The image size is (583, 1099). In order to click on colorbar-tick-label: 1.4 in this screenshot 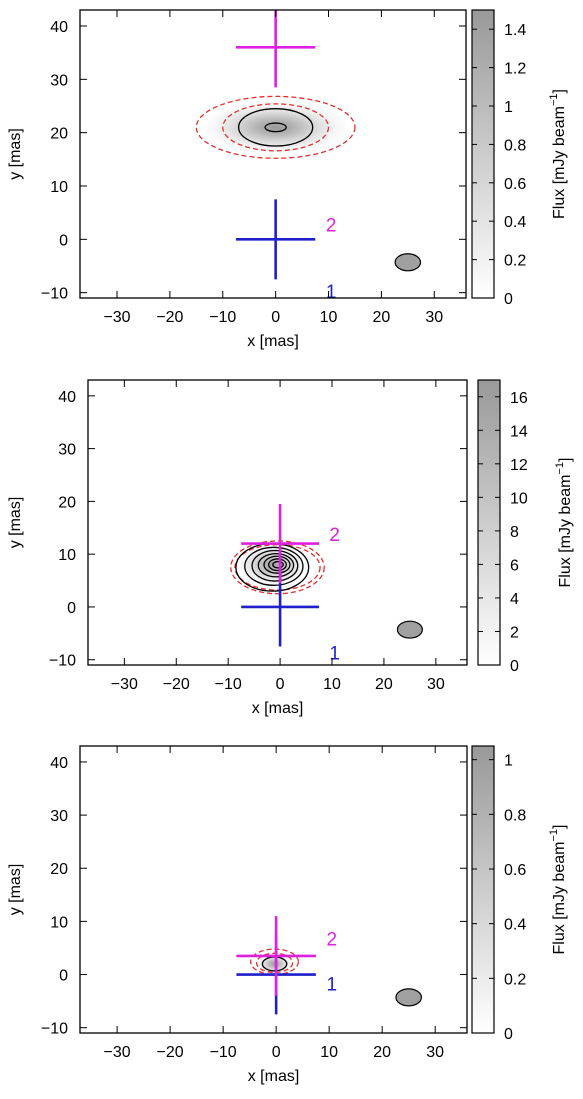, I will do `click(515, 30)`.